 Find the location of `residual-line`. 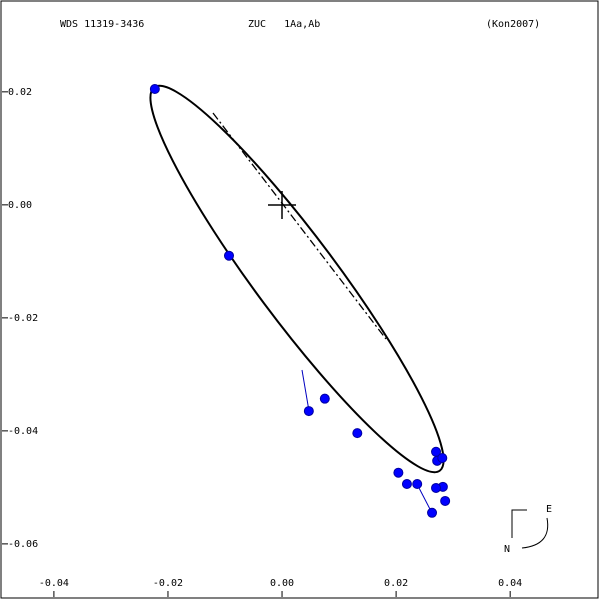

residual-line is located at coordinates (305, 390).